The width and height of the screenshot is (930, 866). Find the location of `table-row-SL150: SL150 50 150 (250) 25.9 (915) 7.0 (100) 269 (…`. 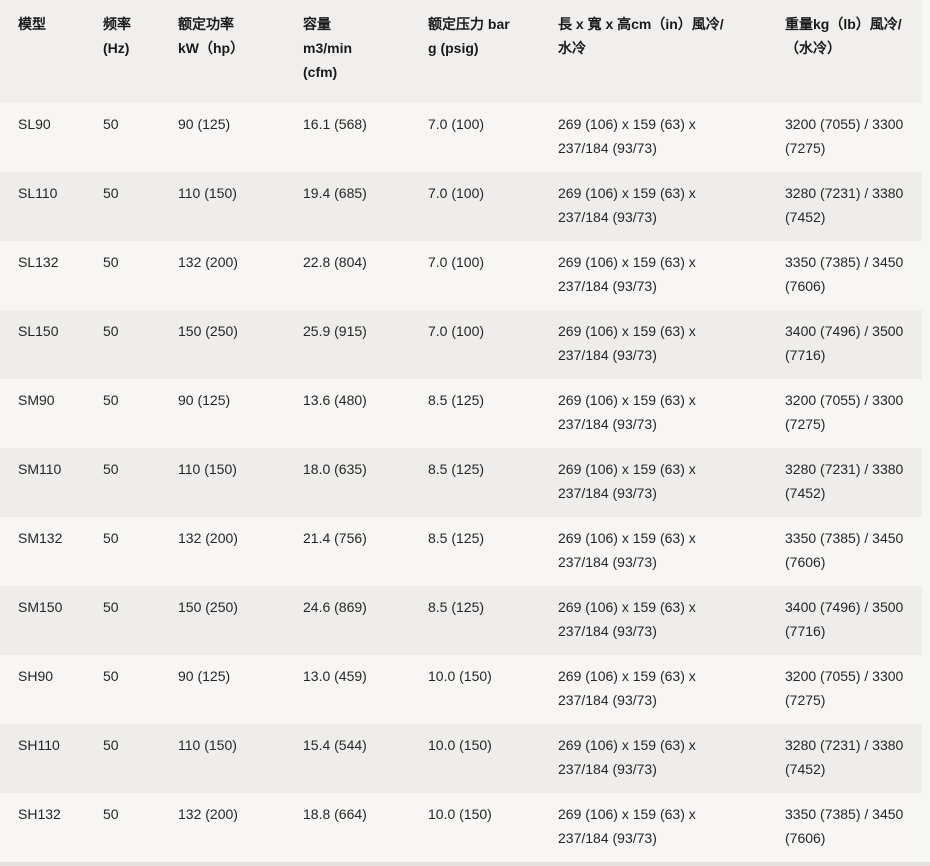

table-row-SL150: SL150 50 150 (250) 25.9 (915) 7.0 (100) 269 (… is located at coordinates (461, 344).